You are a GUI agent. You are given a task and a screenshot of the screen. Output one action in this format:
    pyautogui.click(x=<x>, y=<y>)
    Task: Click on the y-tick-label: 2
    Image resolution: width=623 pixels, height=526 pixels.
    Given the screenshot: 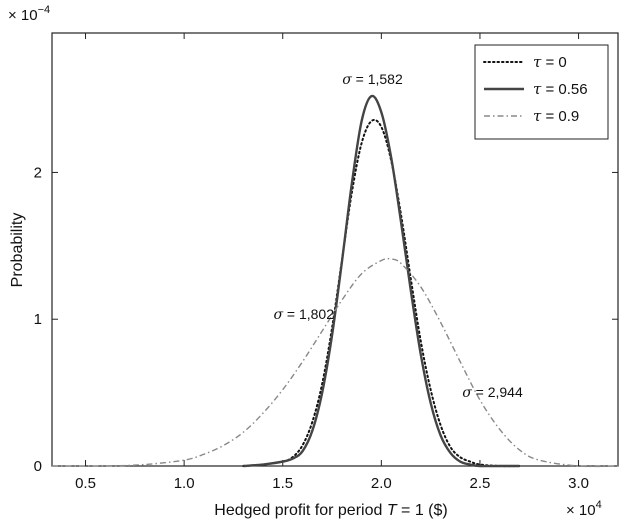 What is the action you would take?
    pyautogui.click(x=38, y=172)
    